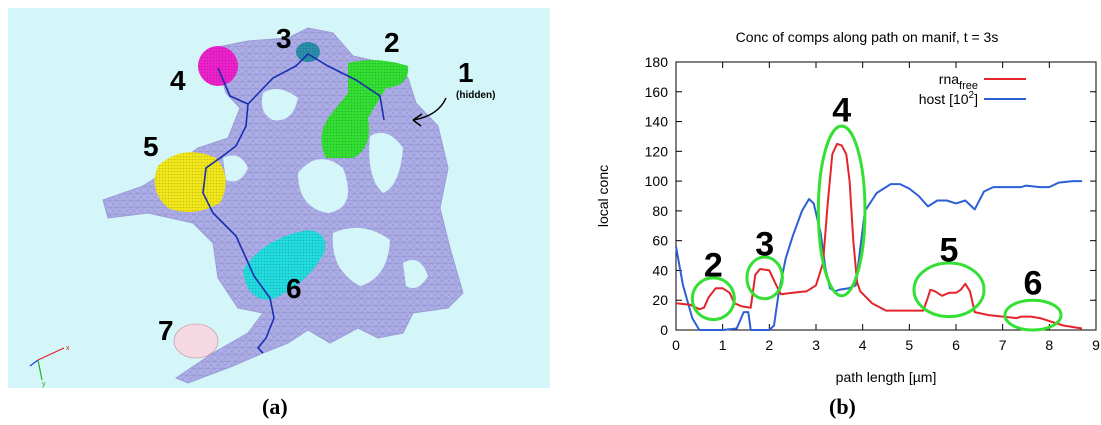 The image size is (1101, 425). Describe the element at coordinates (275, 406) in the screenshot. I see `caption-a: (a)` at that location.